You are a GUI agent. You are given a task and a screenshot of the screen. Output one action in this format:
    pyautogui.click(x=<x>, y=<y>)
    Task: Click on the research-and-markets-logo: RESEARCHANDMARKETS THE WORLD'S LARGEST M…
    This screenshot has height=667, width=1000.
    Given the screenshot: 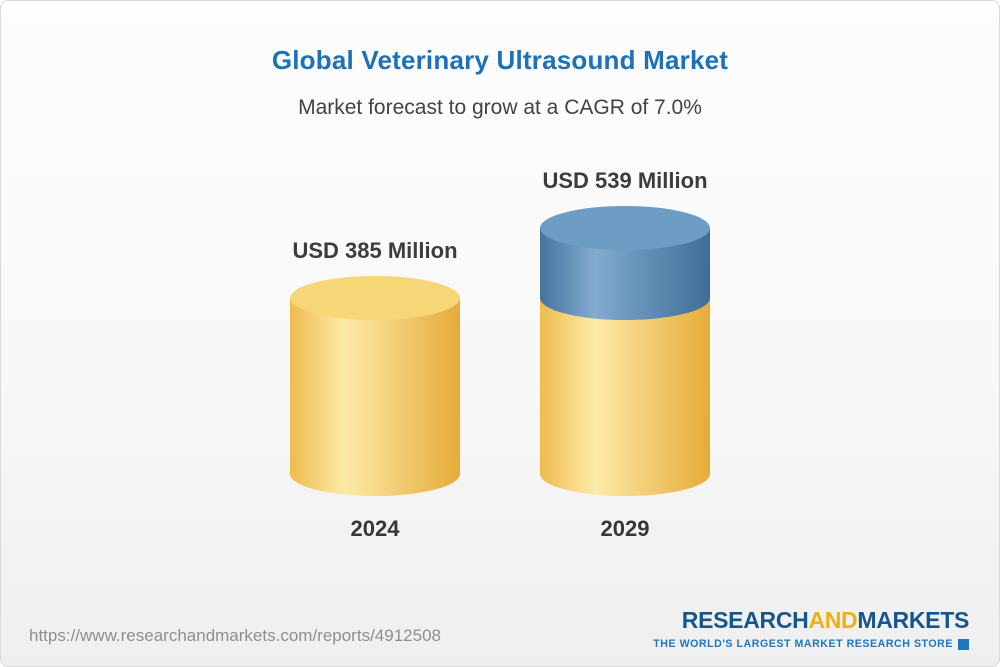 What is the action you would take?
    pyautogui.click(x=811, y=628)
    